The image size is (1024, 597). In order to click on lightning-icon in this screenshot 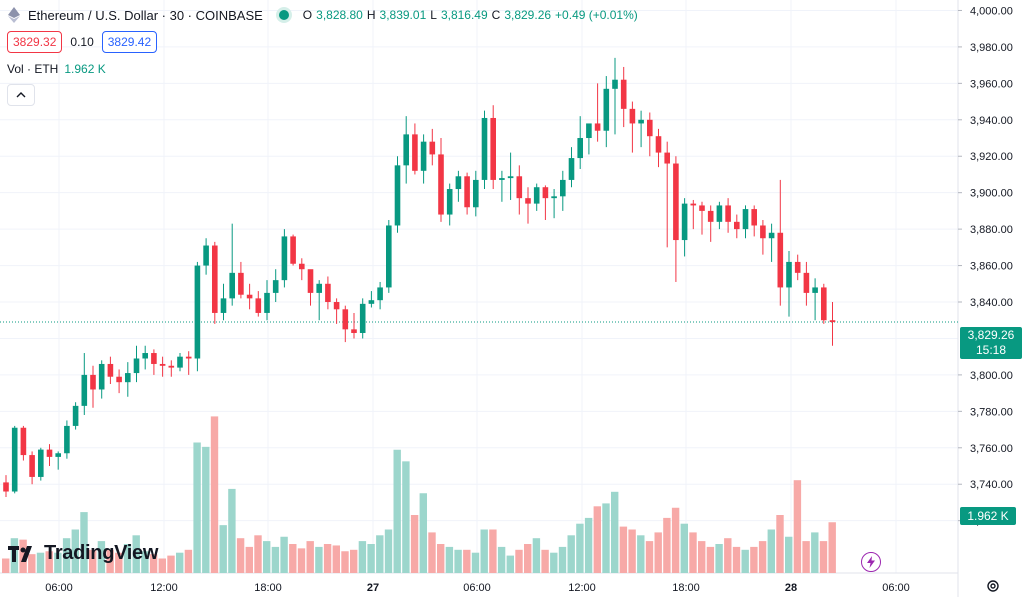, I will do `click(871, 562)`.